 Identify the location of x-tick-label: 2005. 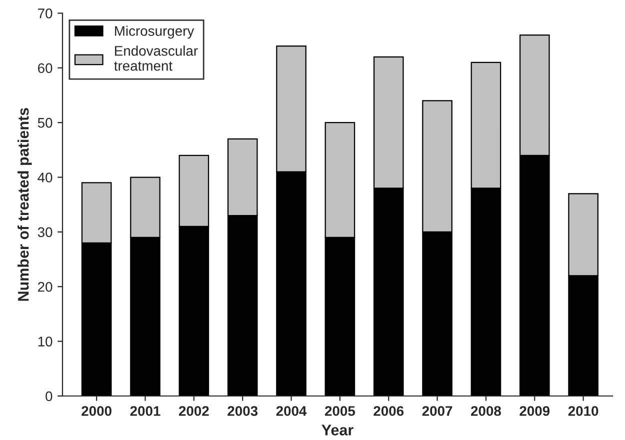
(339, 411).